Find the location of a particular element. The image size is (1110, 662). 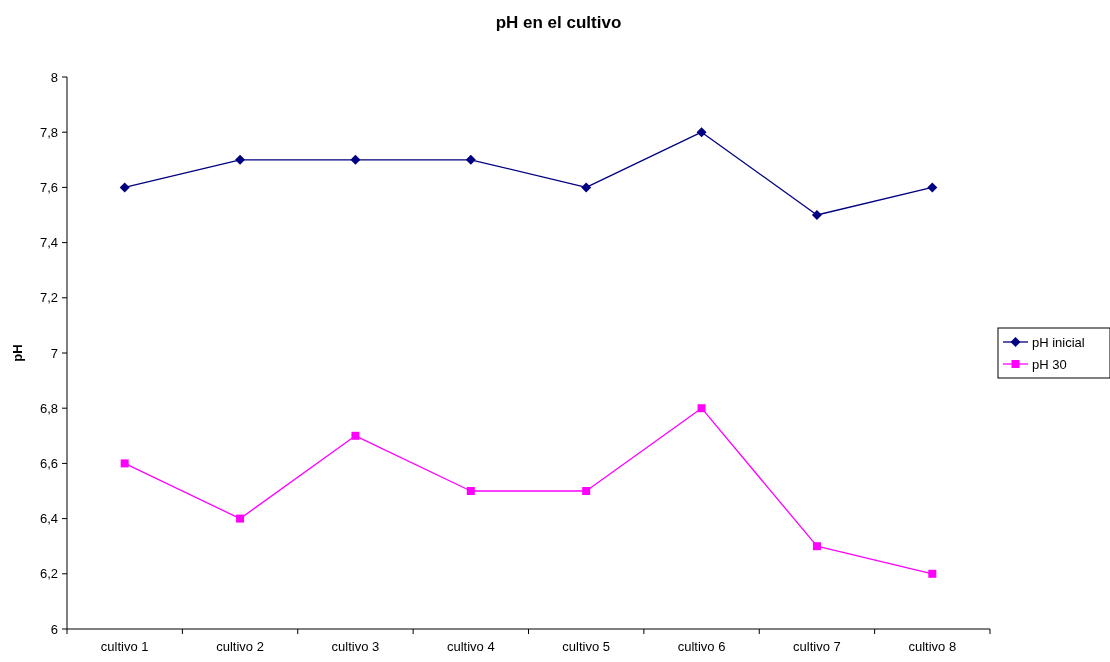

y-tick-label: 7,2 is located at coordinates (48, 298).